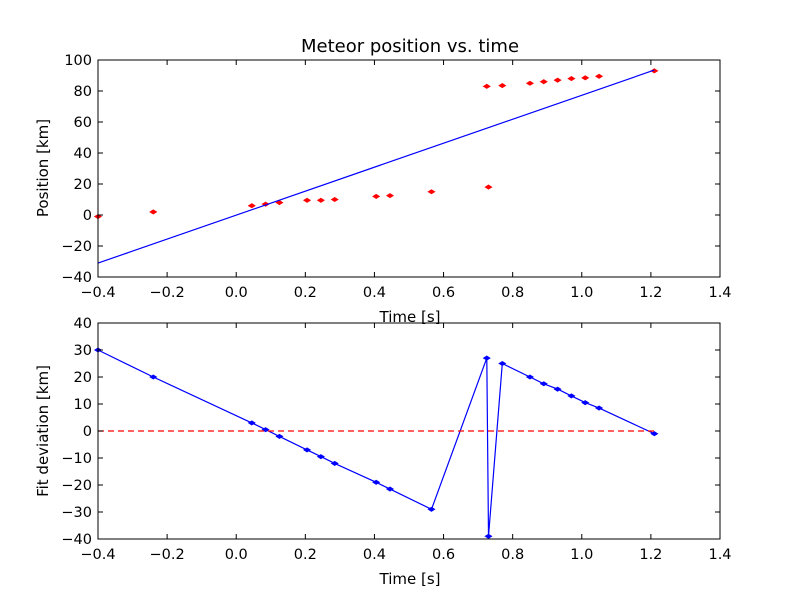  I want to click on y-tick-label: 10, so click(83, 405).